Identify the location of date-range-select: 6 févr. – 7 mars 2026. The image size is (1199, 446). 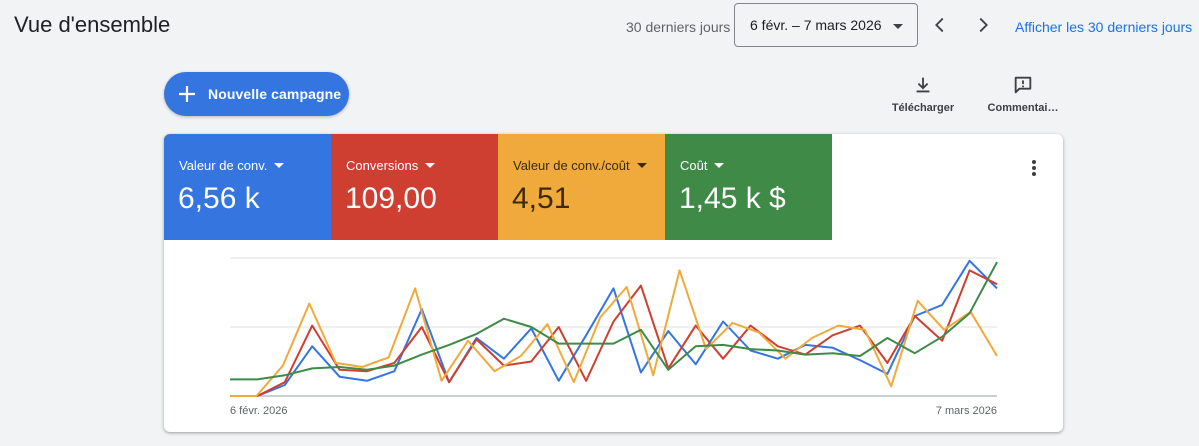
(826, 25).